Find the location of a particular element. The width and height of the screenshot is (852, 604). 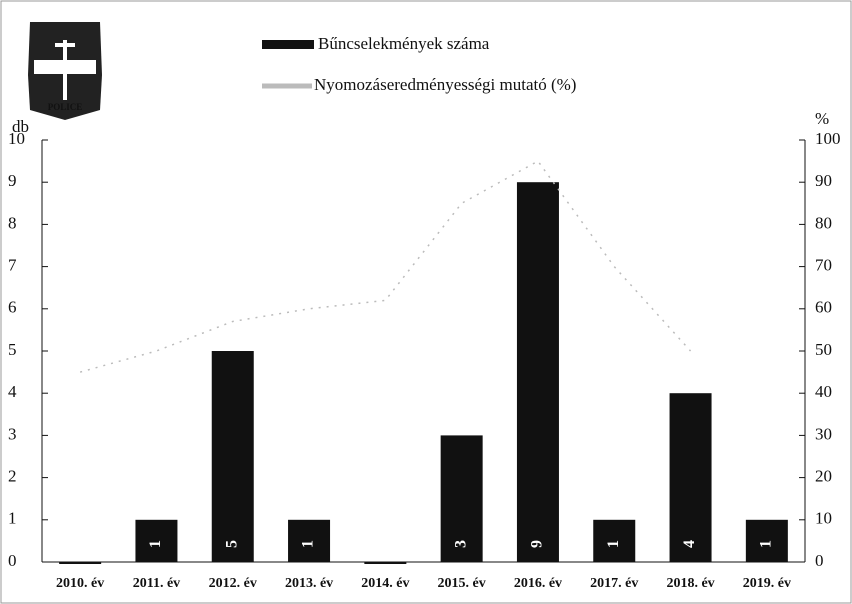

y-tick-label: 7 is located at coordinates (12, 265).